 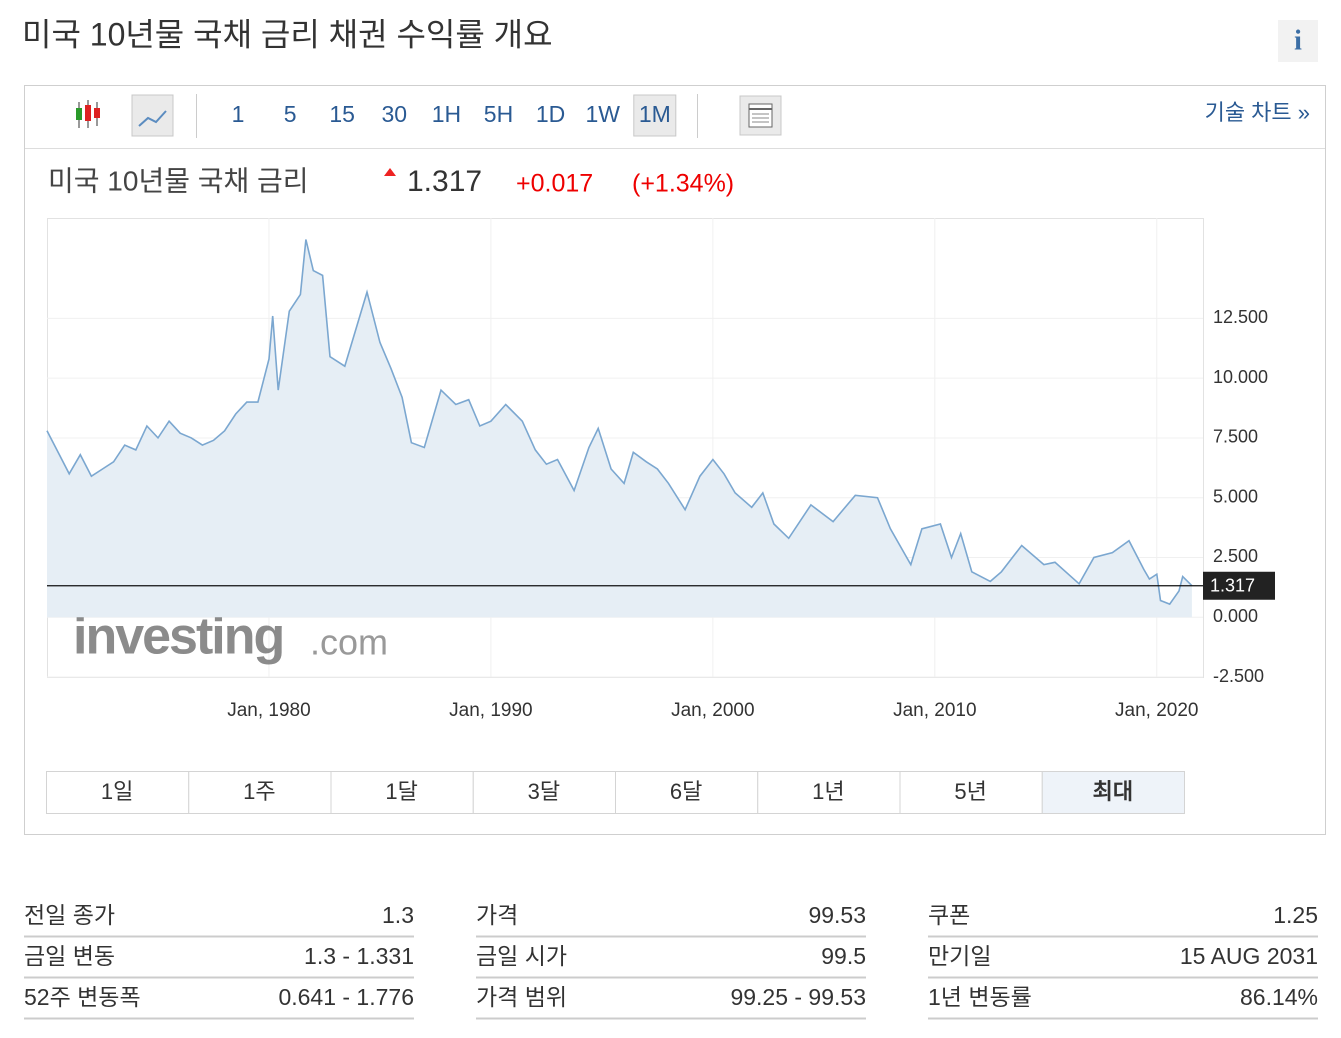 I want to click on stat-value: 99.5, so click(x=843, y=956).